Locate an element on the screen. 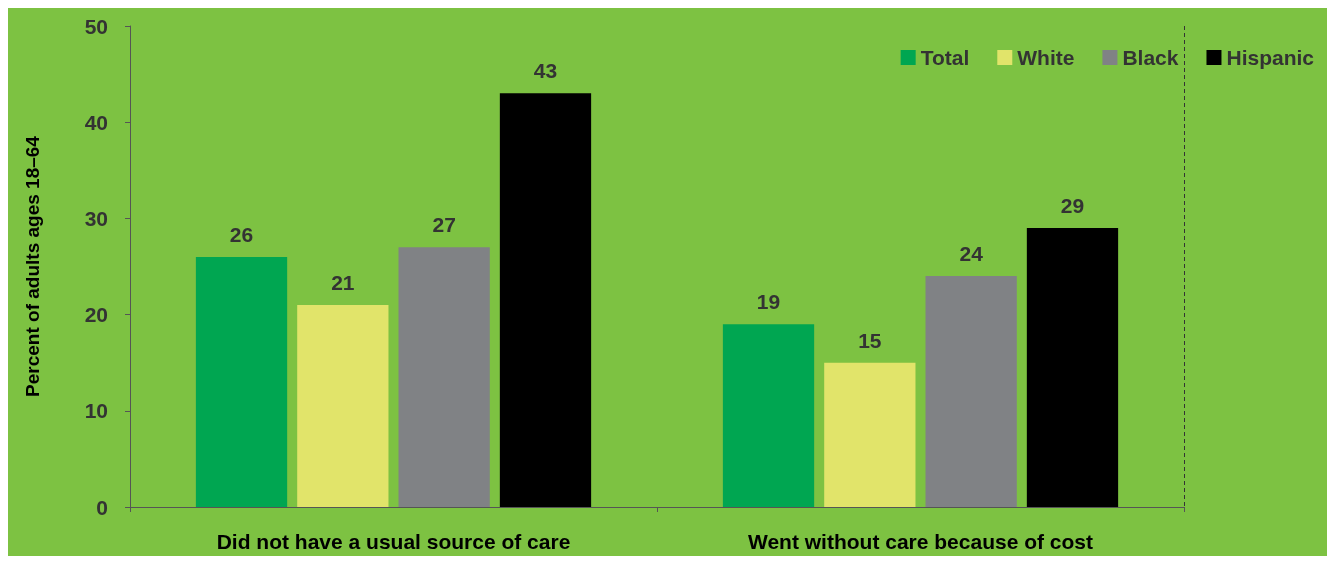 The width and height of the screenshot is (1335, 564). x-tick-label: Went without care because of cost is located at coordinates (920, 541).